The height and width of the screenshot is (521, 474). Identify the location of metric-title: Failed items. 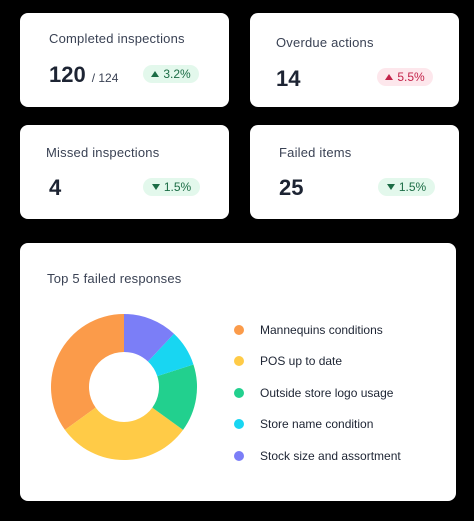
(315, 152).